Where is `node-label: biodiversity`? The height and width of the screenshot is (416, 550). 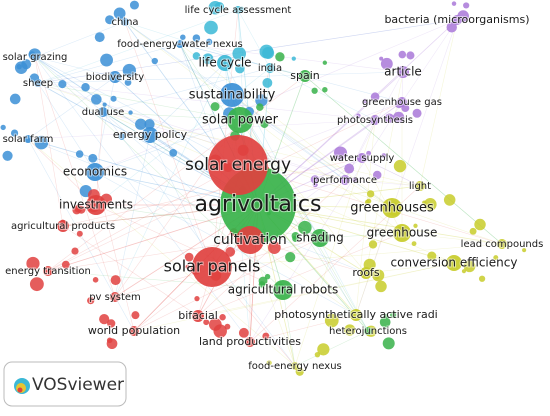
node-label: biodiversity is located at coordinates (115, 77).